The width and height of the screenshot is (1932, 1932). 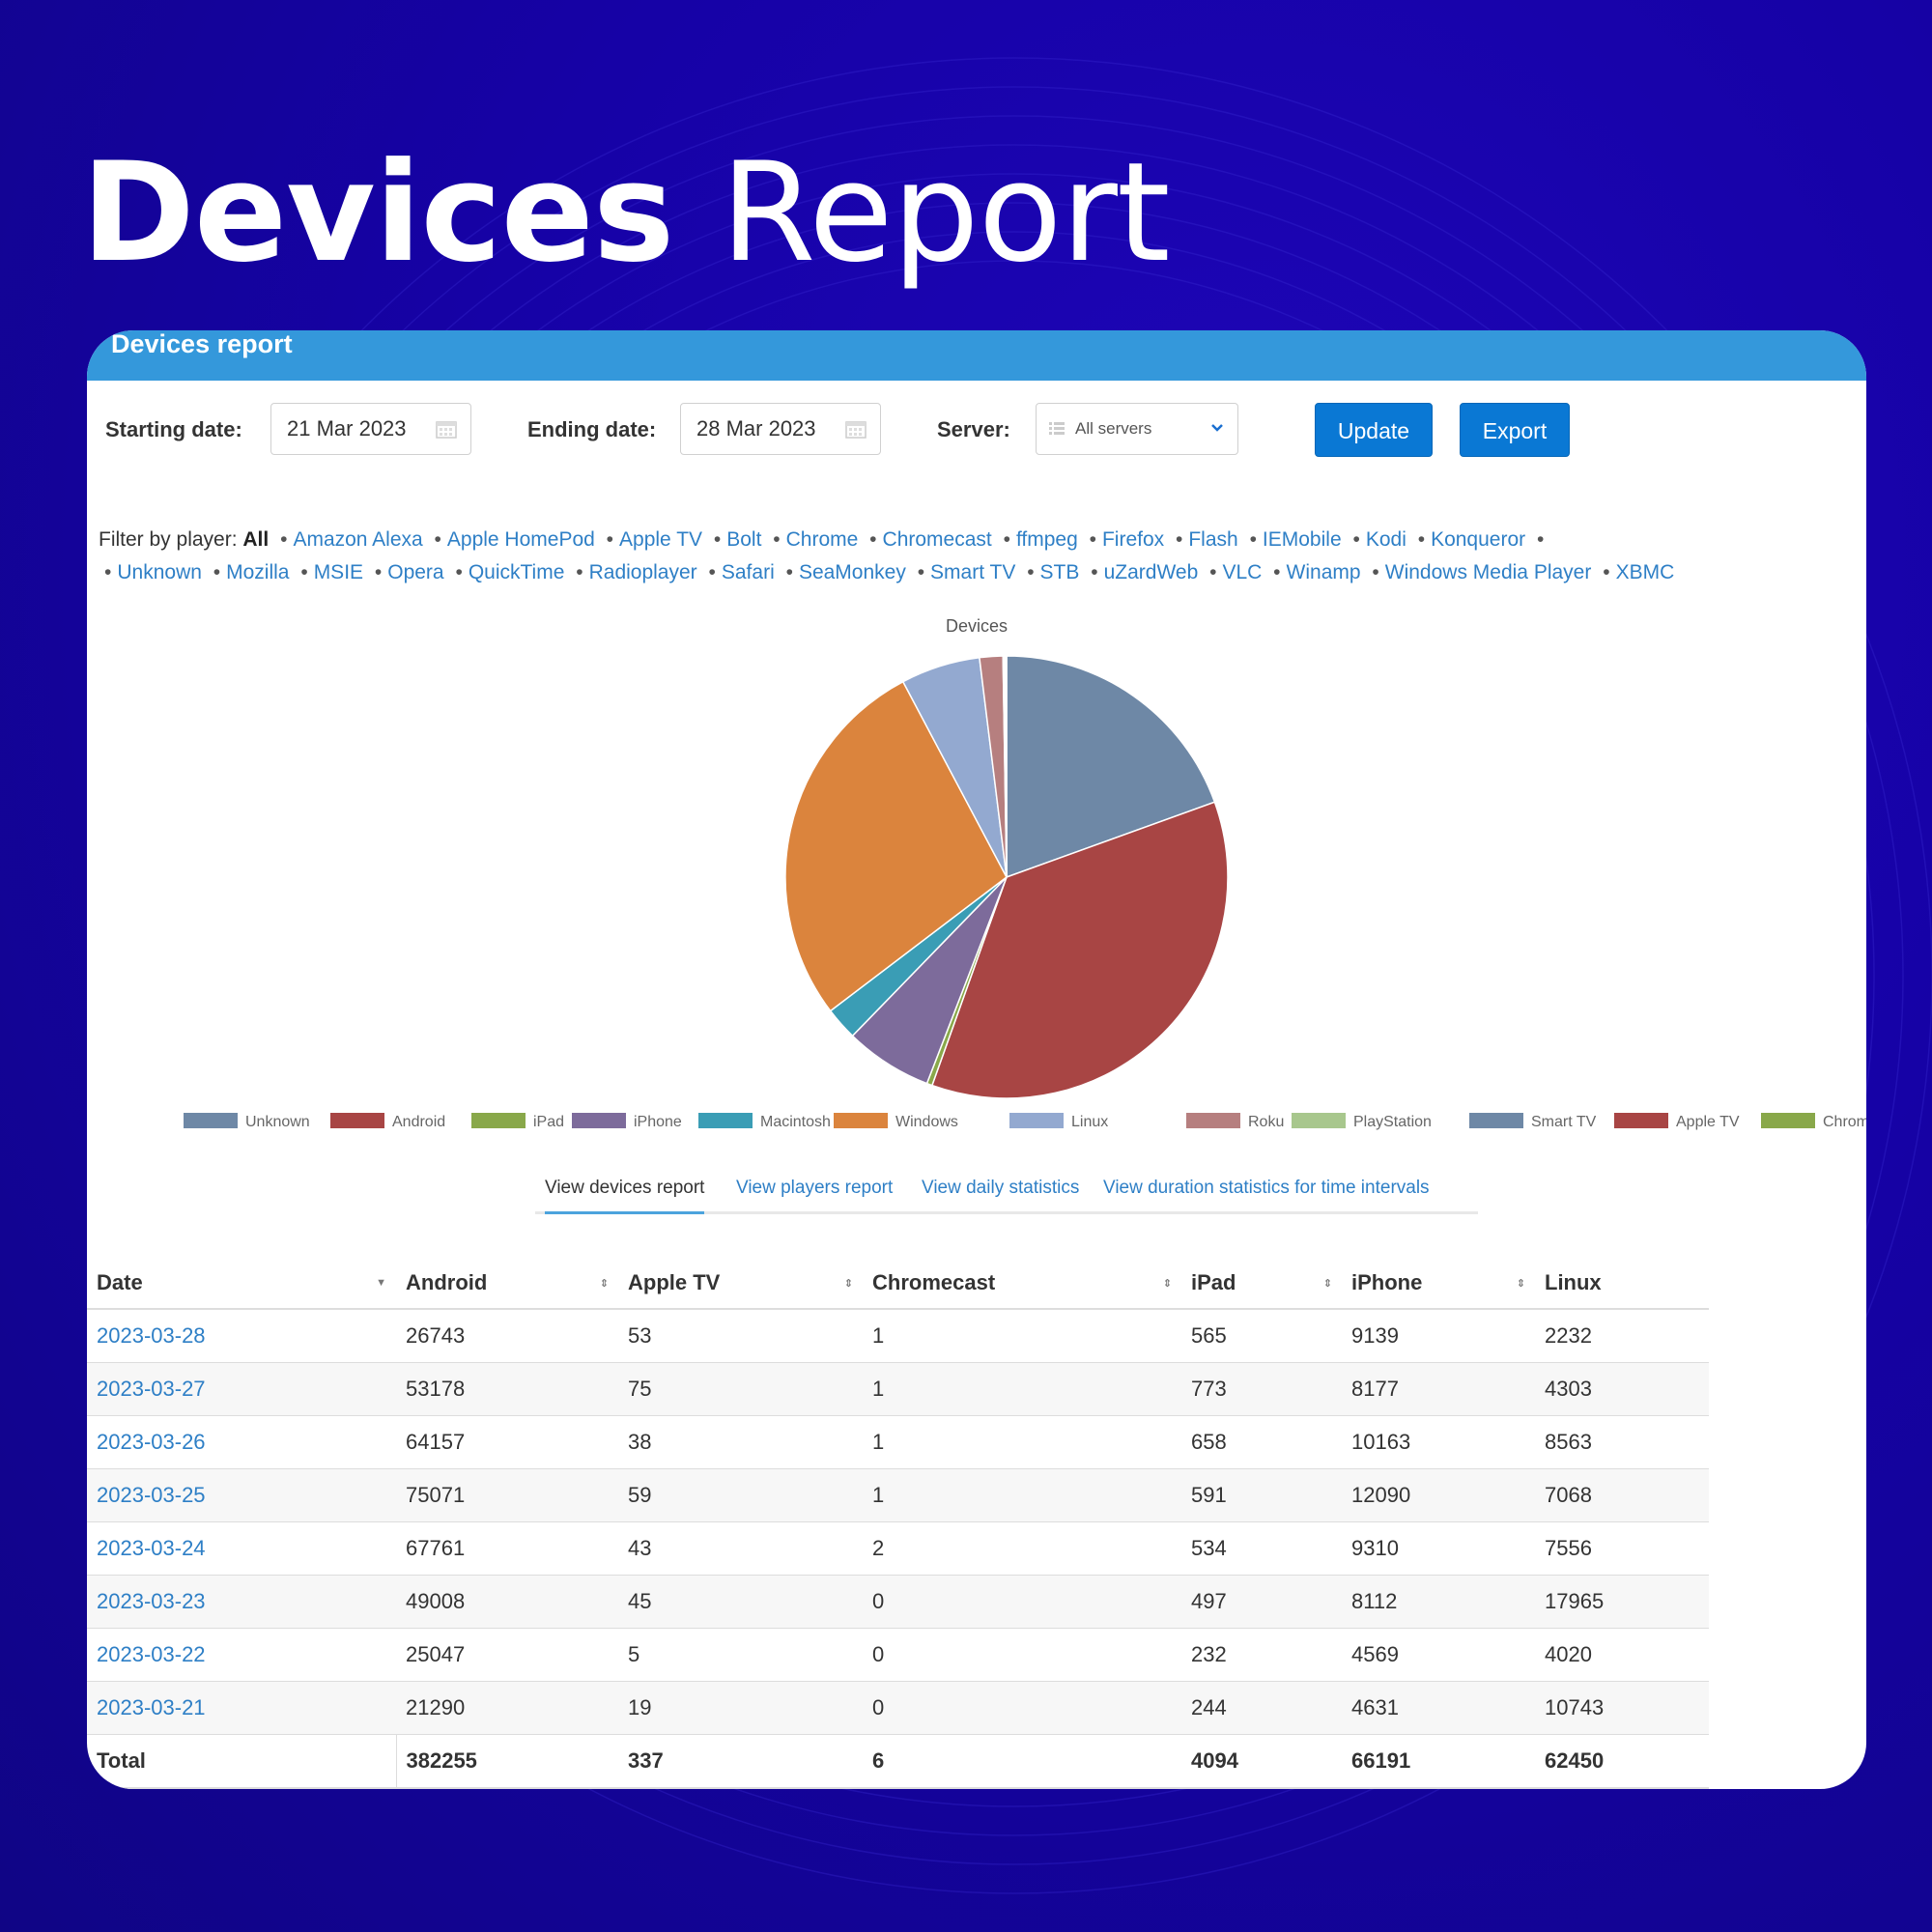 I want to click on filter-player-link: Apple HomePod, so click(x=520, y=539).